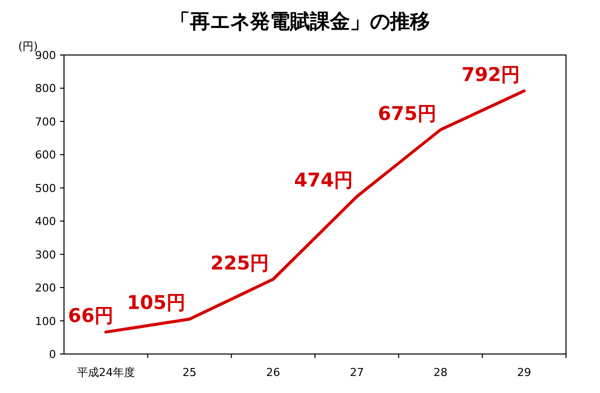  Describe the element at coordinates (52, 354) in the screenshot. I see `y-tick-label: 0` at that location.